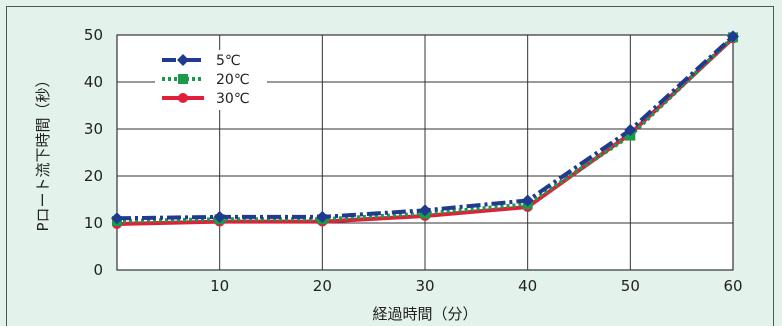 The width and height of the screenshot is (782, 326). What do you see at coordinates (93, 176) in the screenshot?
I see `y-tick-label: 20` at bounding box center [93, 176].